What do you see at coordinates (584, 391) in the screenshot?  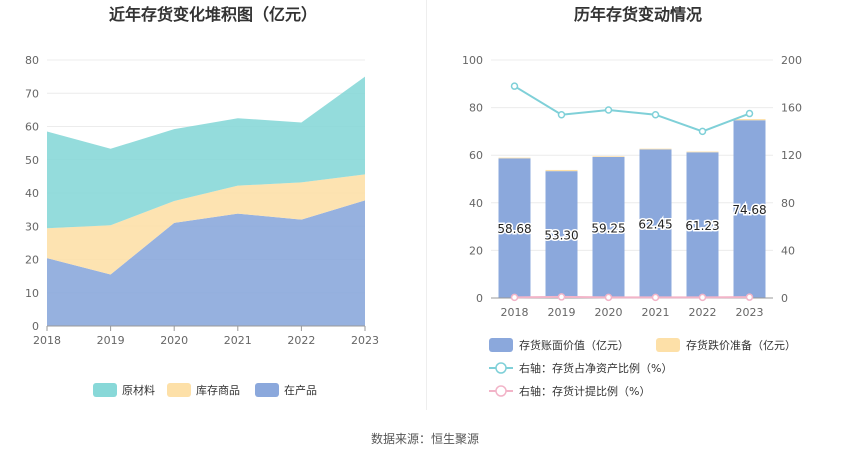 I see `right-legend-label: 右轴：存货计提比例（%）` at bounding box center [584, 391].